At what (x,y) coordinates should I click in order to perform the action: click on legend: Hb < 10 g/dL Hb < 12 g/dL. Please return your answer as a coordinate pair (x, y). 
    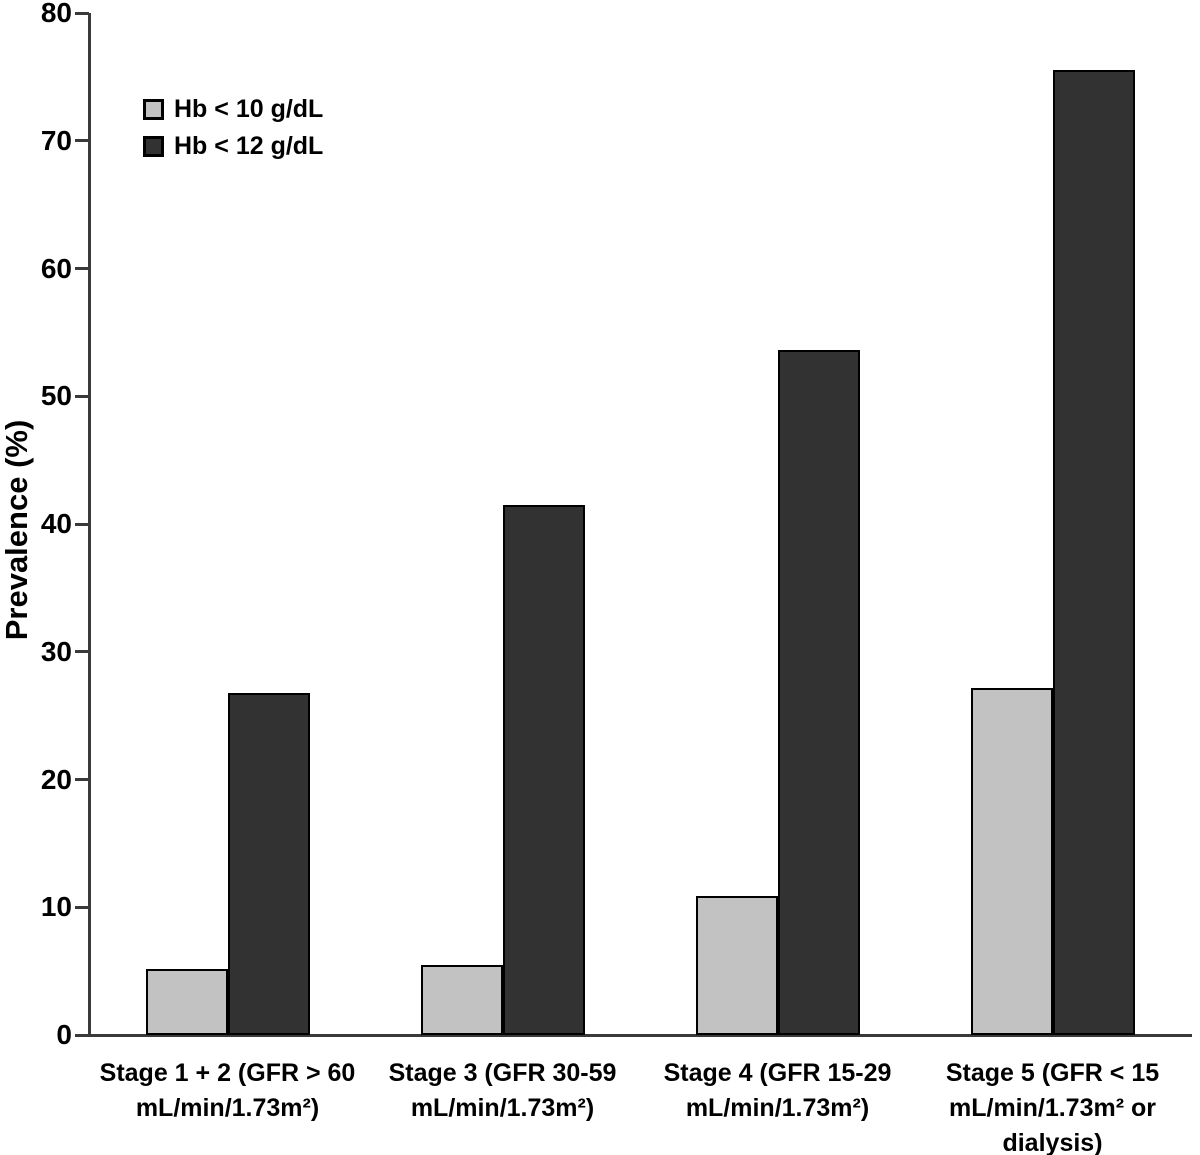
    Looking at the image, I should click on (233, 131).